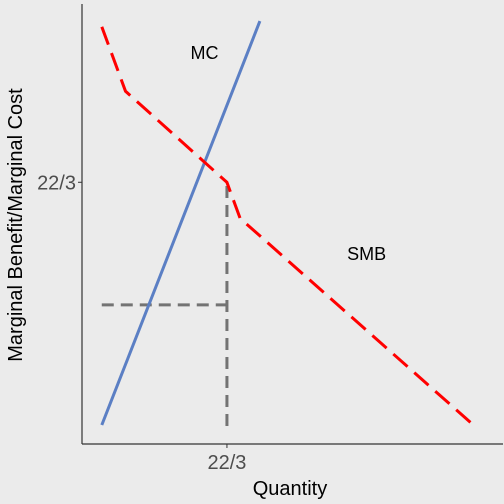 This screenshot has height=504, width=504. What do you see at coordinates (205, 53) in the screenshot?
I see `curve-label-mc: MC` at bounding box center [205, 53].